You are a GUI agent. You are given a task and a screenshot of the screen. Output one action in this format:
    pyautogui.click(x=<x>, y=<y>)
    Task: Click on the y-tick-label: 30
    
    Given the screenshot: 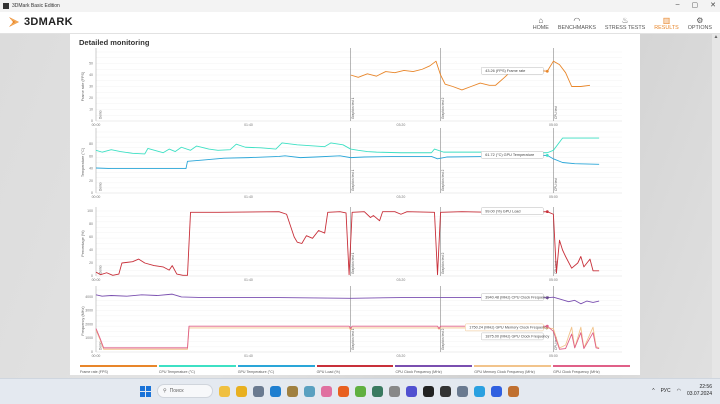 What is the action you would take?
    pyautogui.click(x=91, y=87)
    